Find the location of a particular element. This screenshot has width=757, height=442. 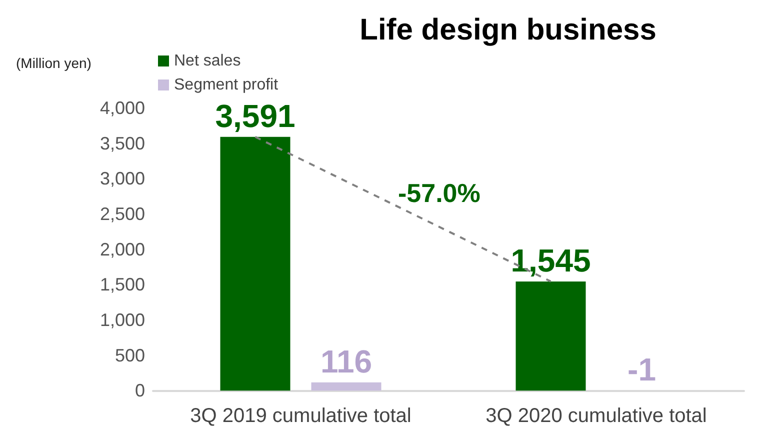

y-axis-title: (Million yen) is located at coordinates (54, 63).